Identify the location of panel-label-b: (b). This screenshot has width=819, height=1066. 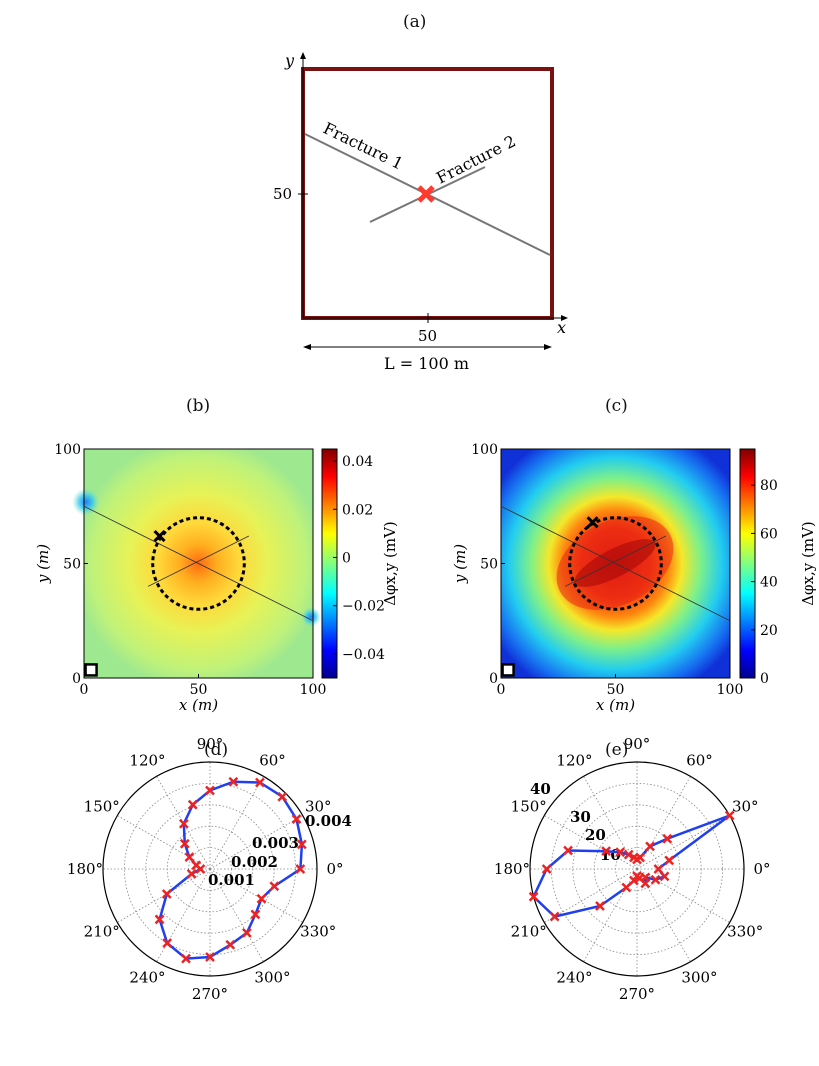
(198, 406).